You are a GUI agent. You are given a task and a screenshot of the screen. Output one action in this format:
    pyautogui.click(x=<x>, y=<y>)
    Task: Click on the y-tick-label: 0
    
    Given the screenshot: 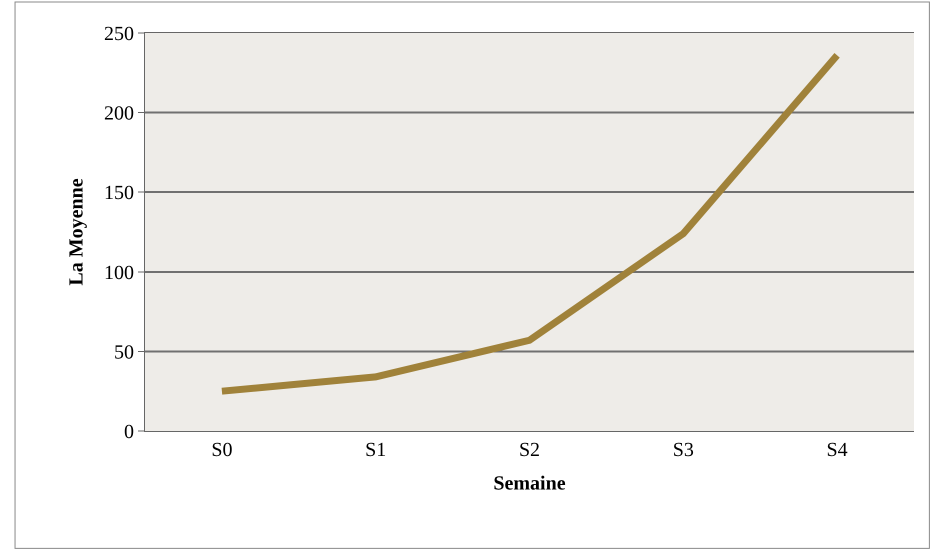 What is the action you would take?
    pyautogui.click(x=129, y=432)
    